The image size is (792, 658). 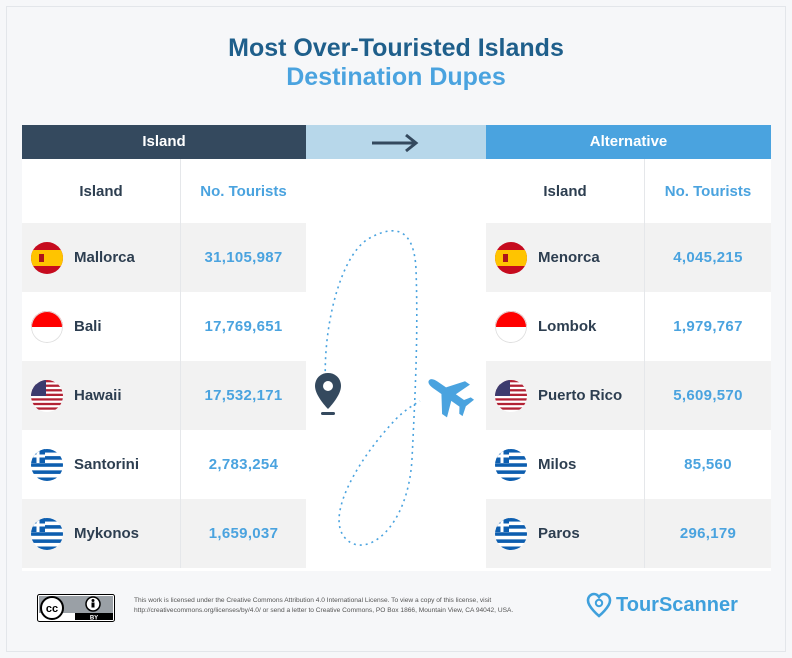 What do you see at coordinates (243, 464) in the screenshot?
I see `left-tourist-count: 2,783,254` at bounding box center [243, 464].